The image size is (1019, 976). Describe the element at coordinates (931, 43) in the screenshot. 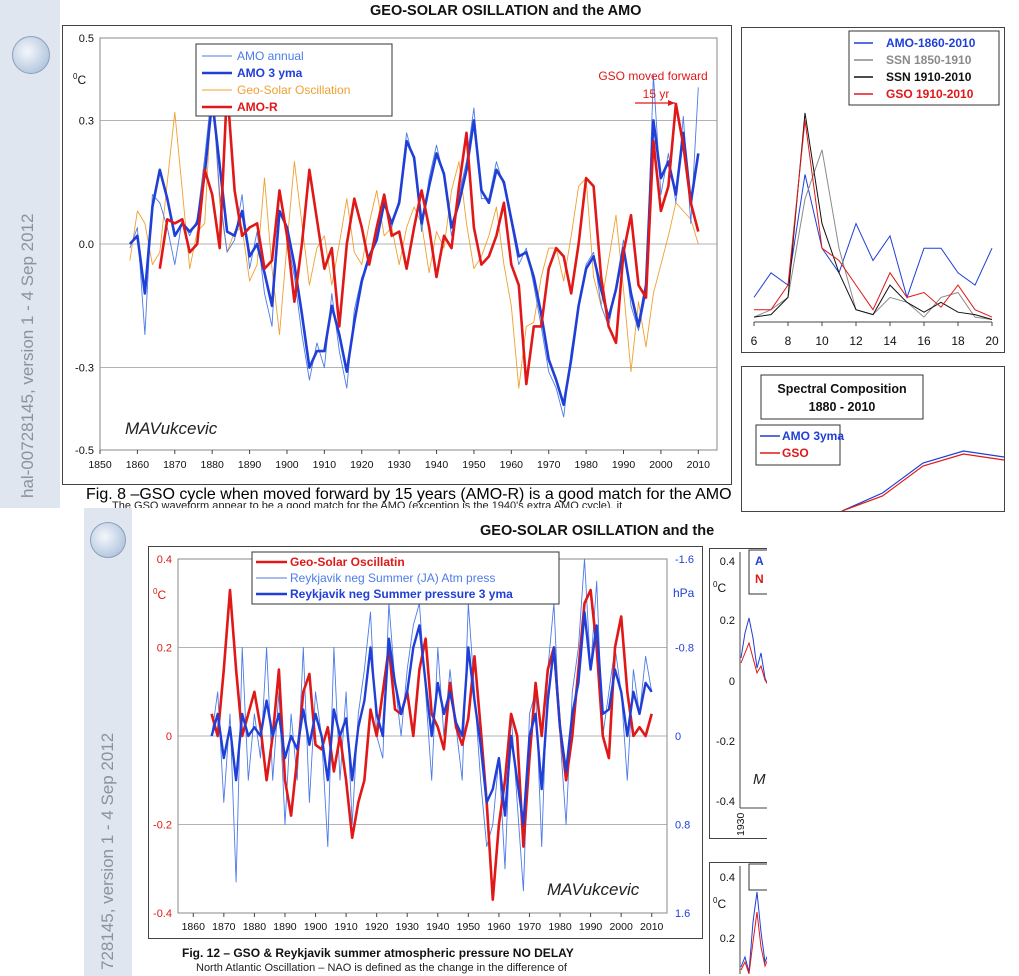

I see `spectrum-legend-label: AMO-1860-2010` at that location.